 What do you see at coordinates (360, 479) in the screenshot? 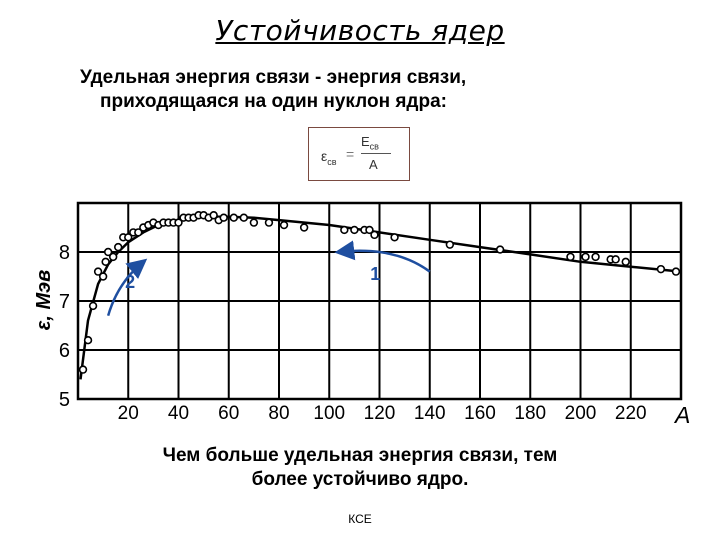
I see `conclusion-line2: более устойчиво ядро.` at bounding box center [360, 479].